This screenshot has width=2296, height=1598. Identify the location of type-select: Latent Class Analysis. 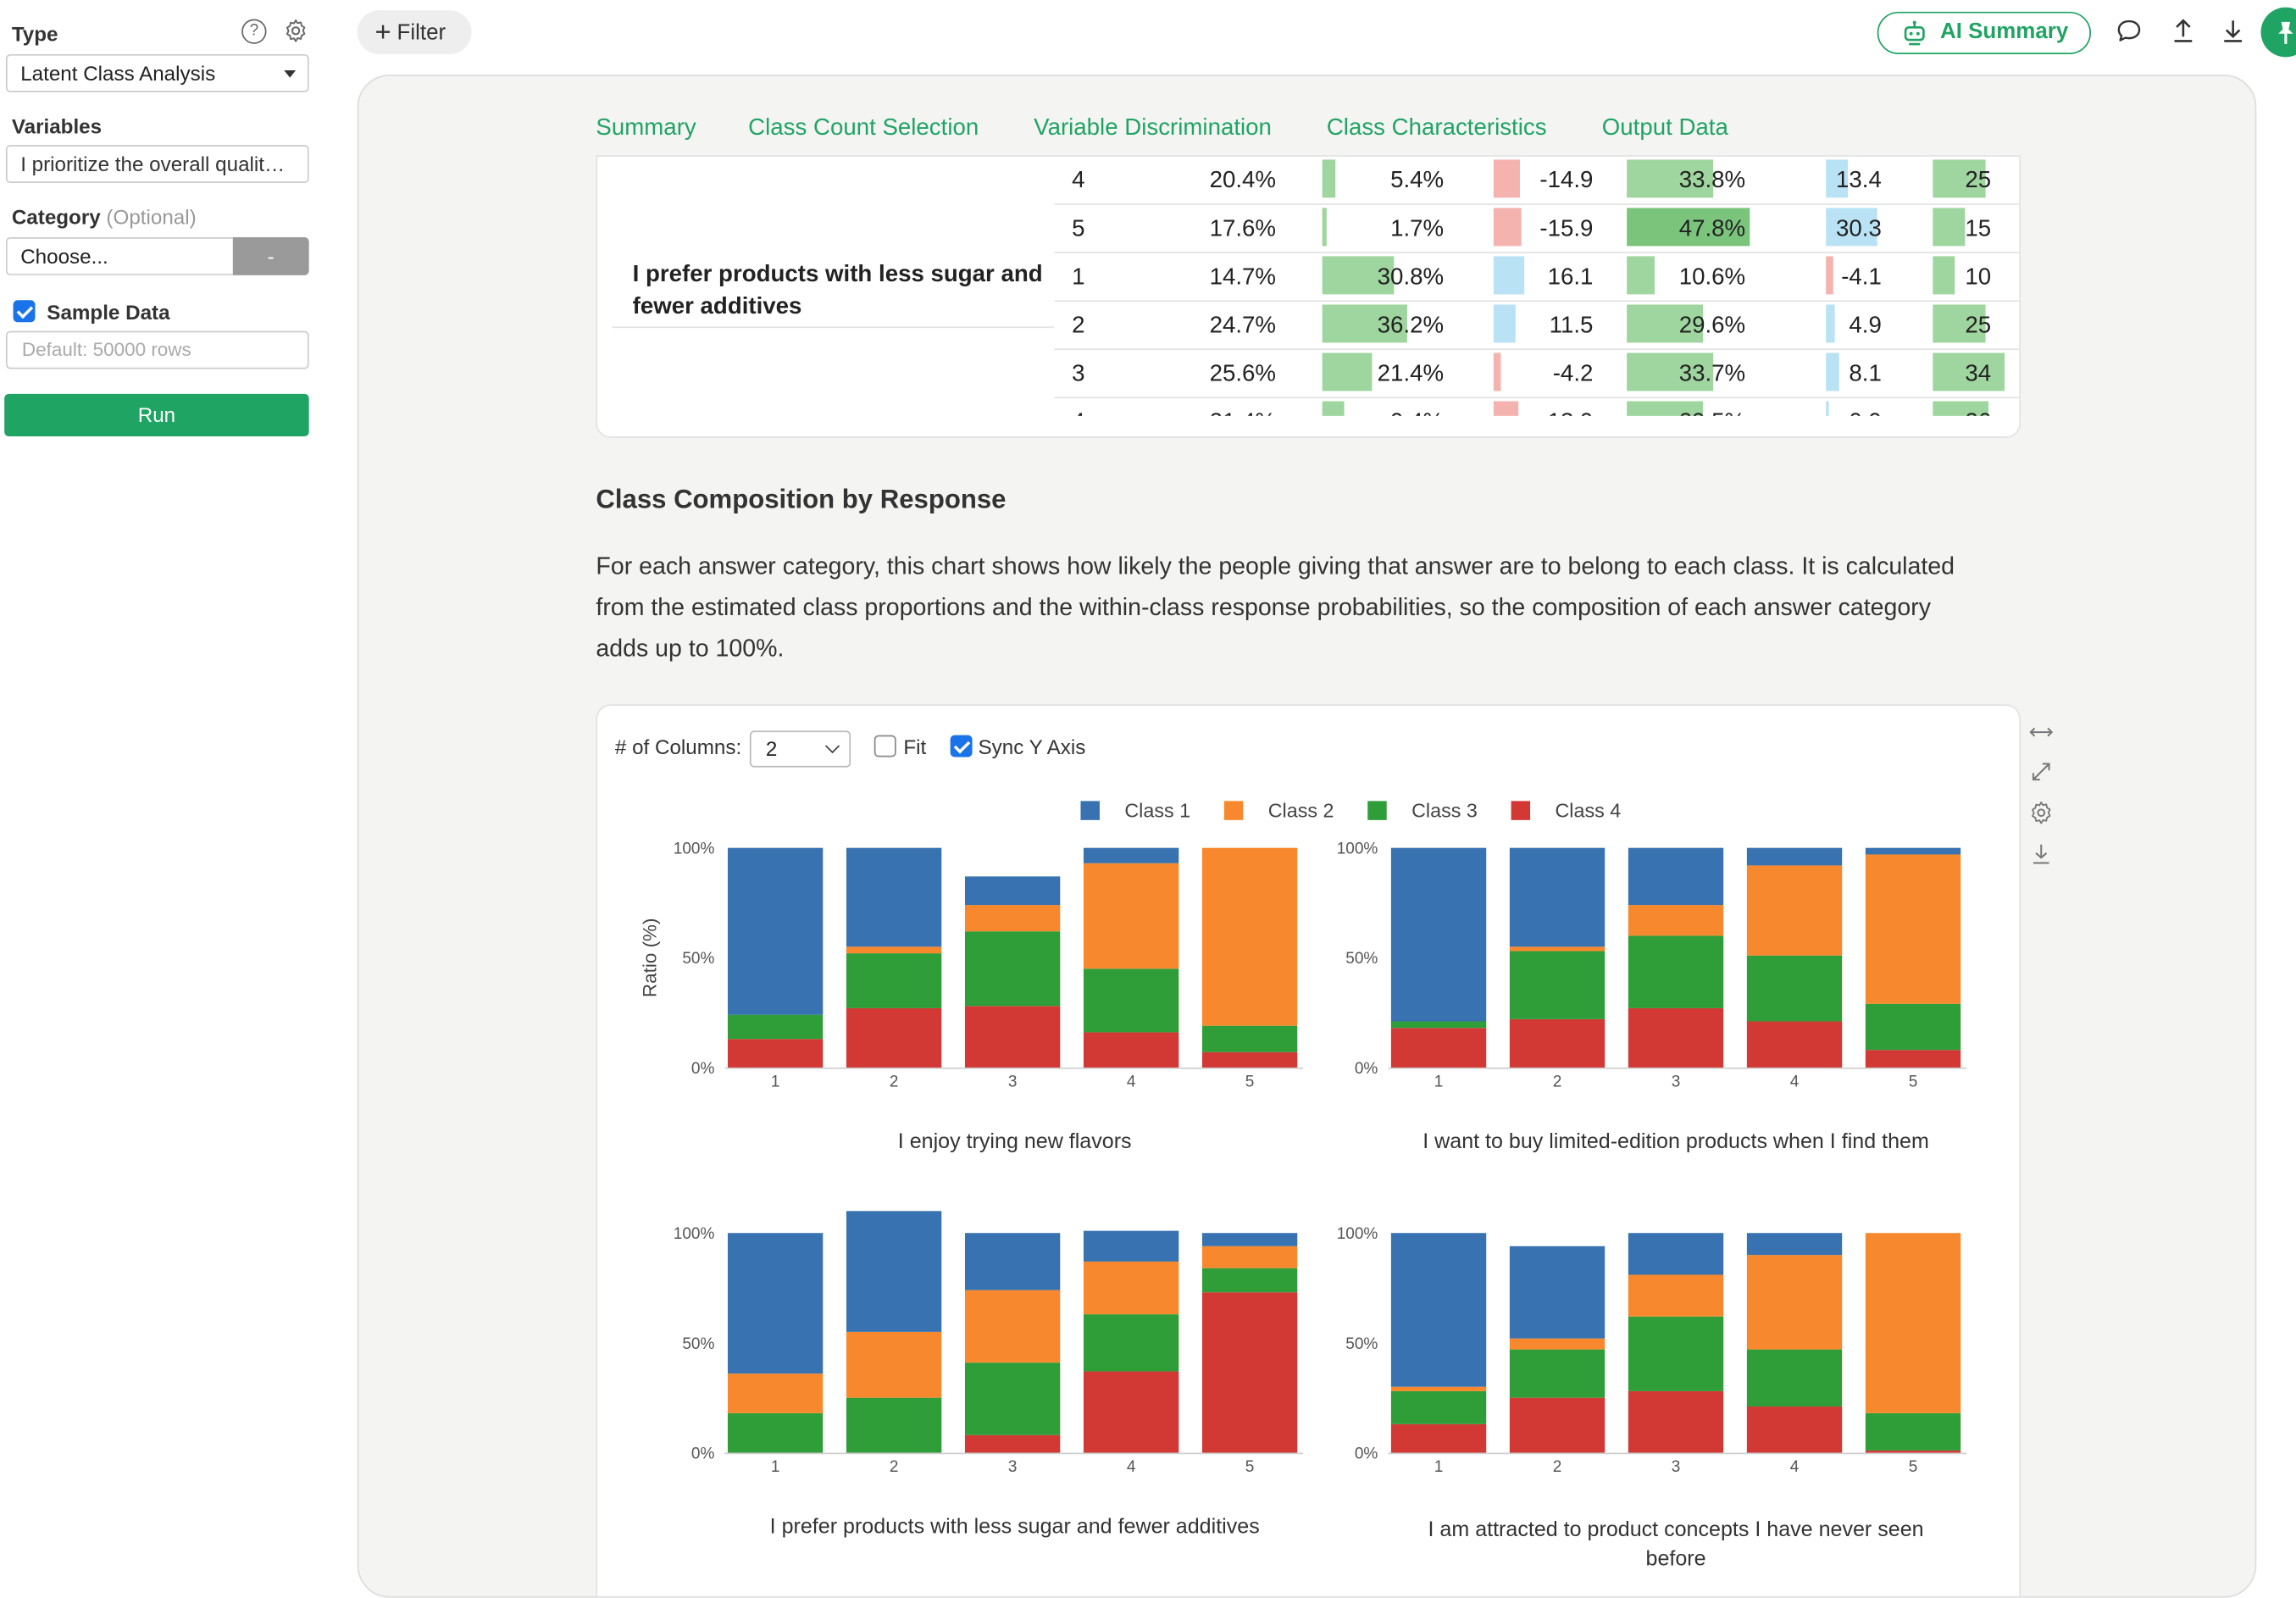
(157, 72).